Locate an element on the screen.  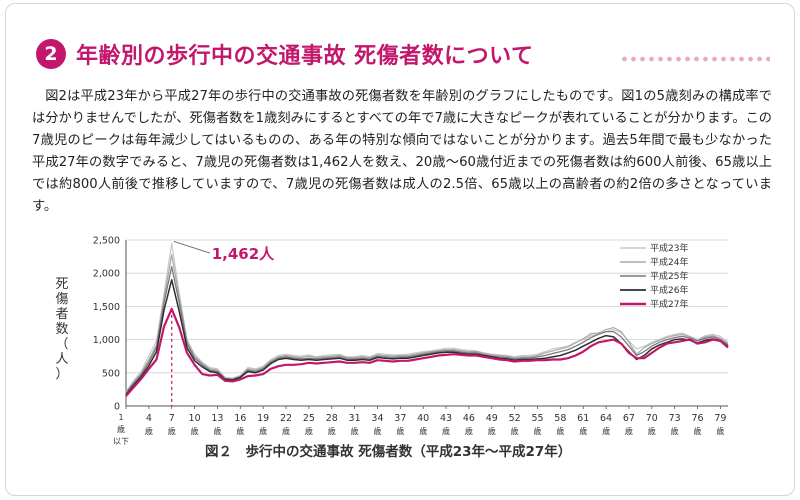
y-axis-label-char: 人 is located at coordinates (61, 359).